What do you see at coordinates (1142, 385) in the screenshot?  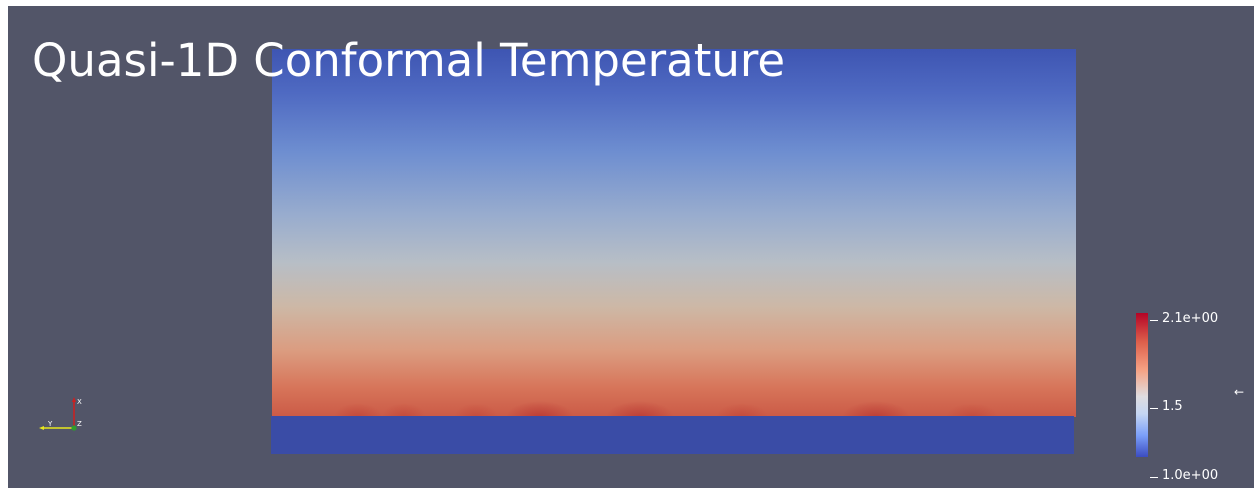 I see `colorbar` at bounding box center [1142, 385].